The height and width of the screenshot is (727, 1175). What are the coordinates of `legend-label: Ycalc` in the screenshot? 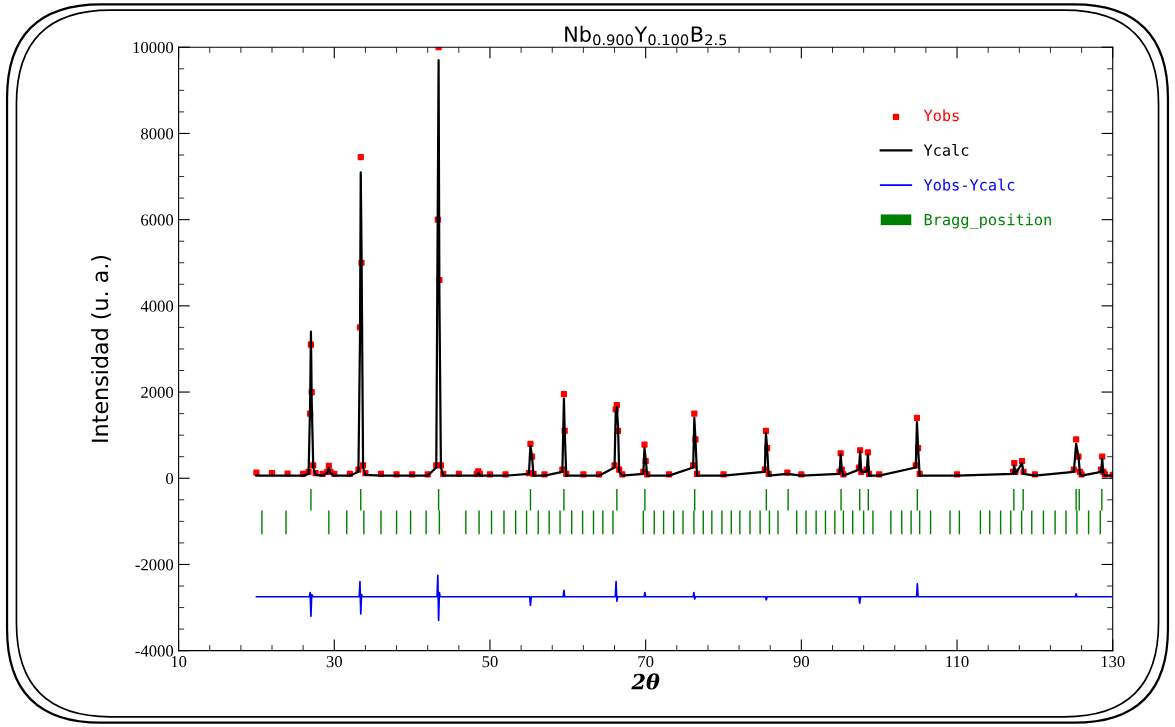 It's located at (946, 150).